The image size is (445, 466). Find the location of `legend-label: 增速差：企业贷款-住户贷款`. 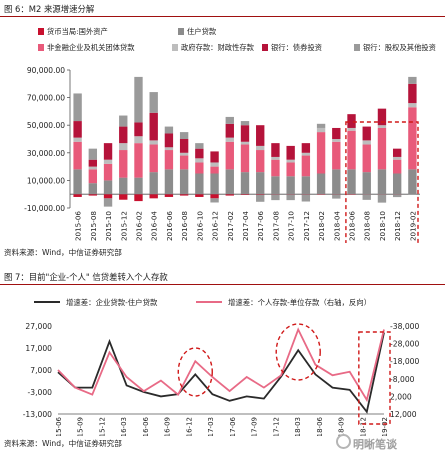

legend-label: 增速差：企业贷款-住户贷款 is located at coordinates (112, 302).